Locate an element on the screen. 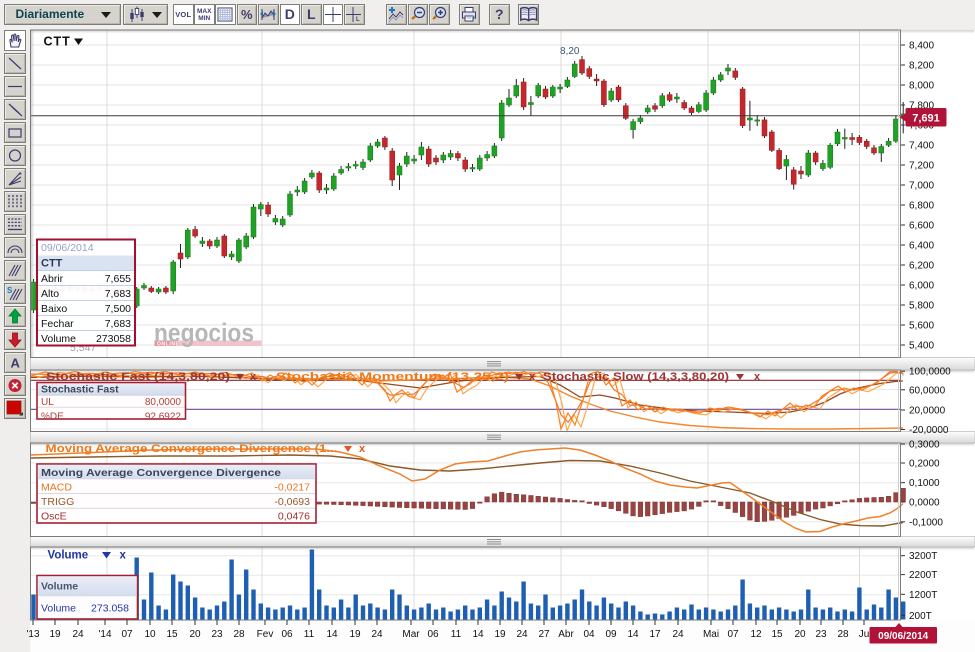 The height and width of the screenshot is (652, 975). svg-text: S is located at coordinates (10, 290).